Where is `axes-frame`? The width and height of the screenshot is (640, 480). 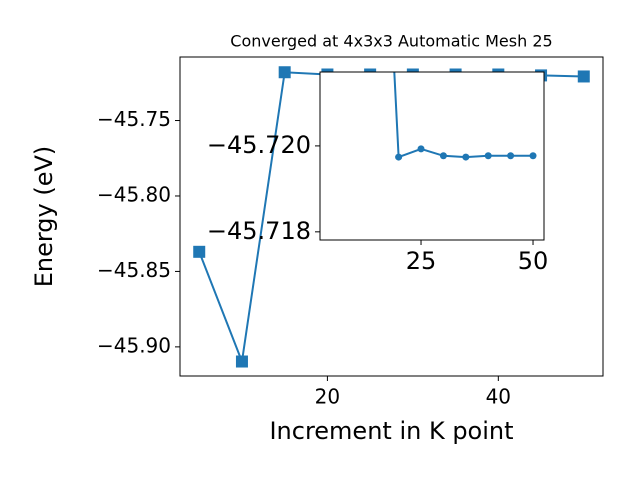 axes-frame is located at coordinates (432, 156).